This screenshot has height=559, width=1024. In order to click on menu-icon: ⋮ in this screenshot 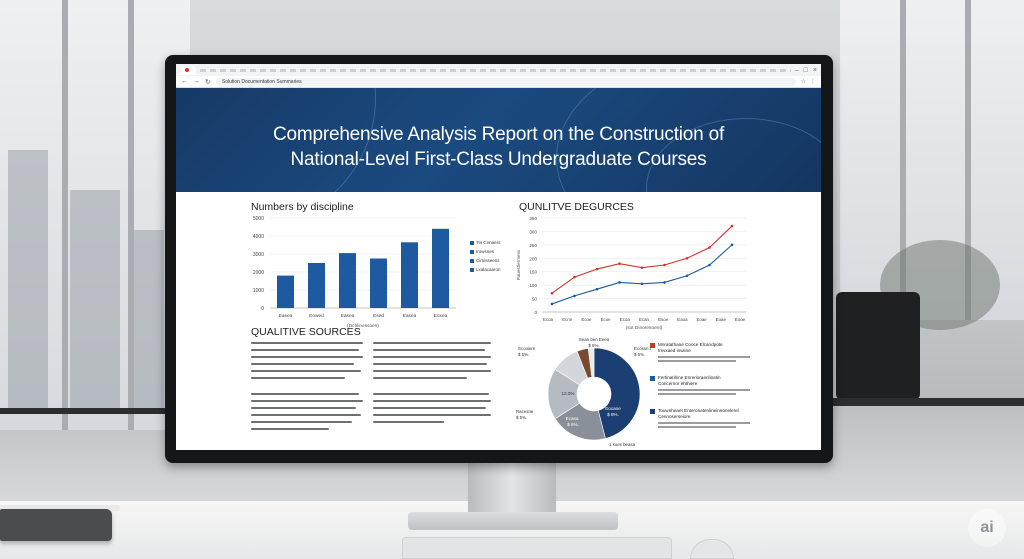, I will do `click(813, 82)`.